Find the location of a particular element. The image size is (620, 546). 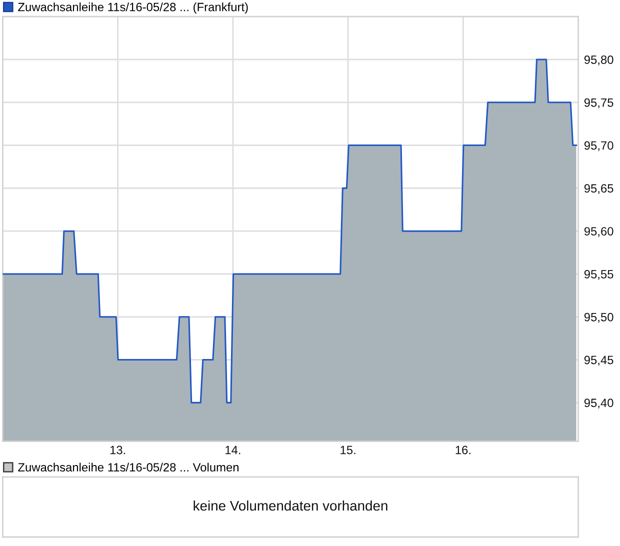

x-tick-label: 16. is located at coordinates (463, 450).